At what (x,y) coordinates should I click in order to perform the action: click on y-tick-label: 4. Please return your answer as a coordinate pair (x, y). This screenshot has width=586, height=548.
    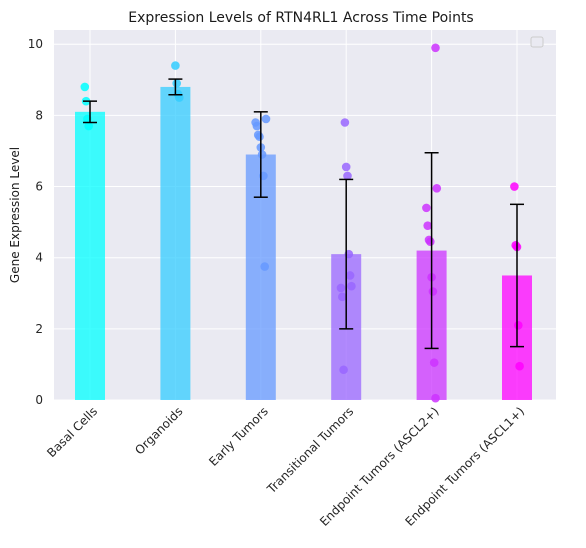
    Looking at the image, I should click on (39, 258).